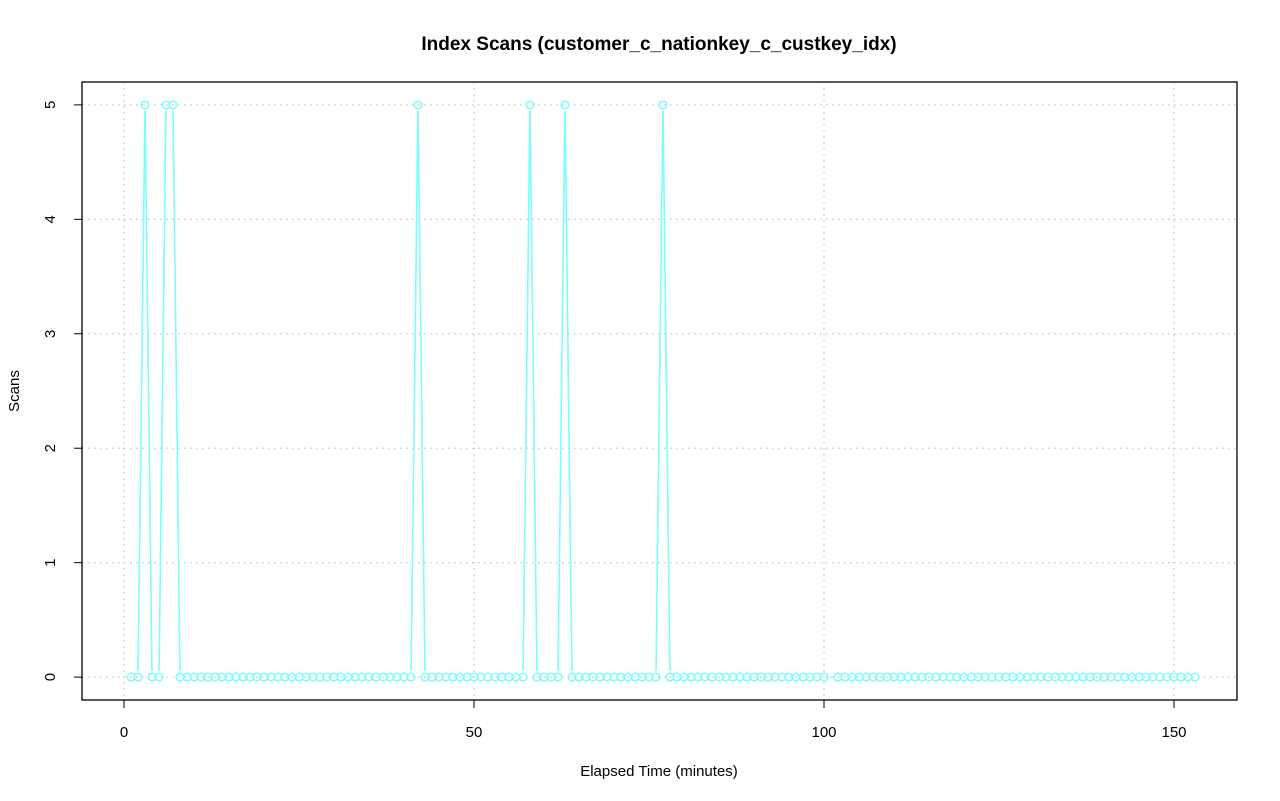 This screenshot has height=801, width=1280. Describe the element at coordinates (50, 219) in the screenshot. I see `y-tick-label: 4` at that location.